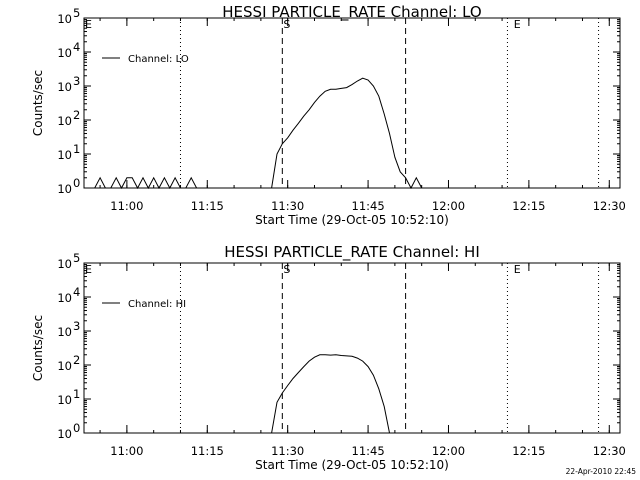 The image size is (640, 480). I want to click on chart-title: HESSI PARTICLE_RATE Channel: LO, so click(351, 12).